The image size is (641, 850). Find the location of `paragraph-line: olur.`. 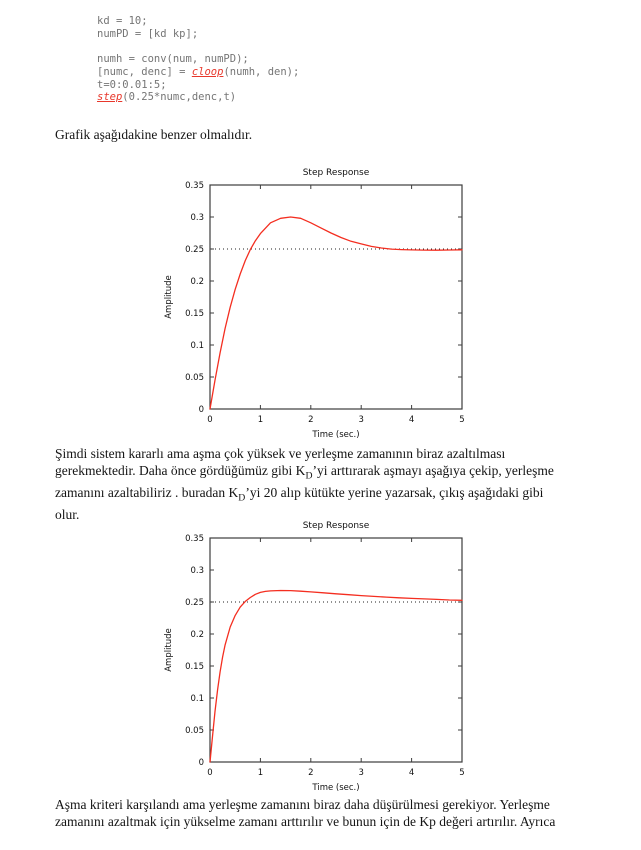

paragraph-line: olur. is located at coordinates (67, 514).